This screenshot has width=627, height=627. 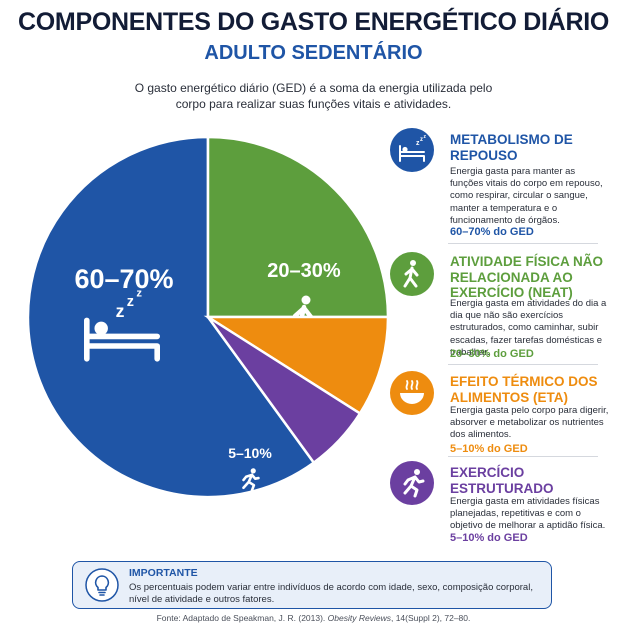 What do you see at coordinates (163, 573) in the screenshot?
I see `note-heading: IMPORTANTE` at bounding box center [163, 573].